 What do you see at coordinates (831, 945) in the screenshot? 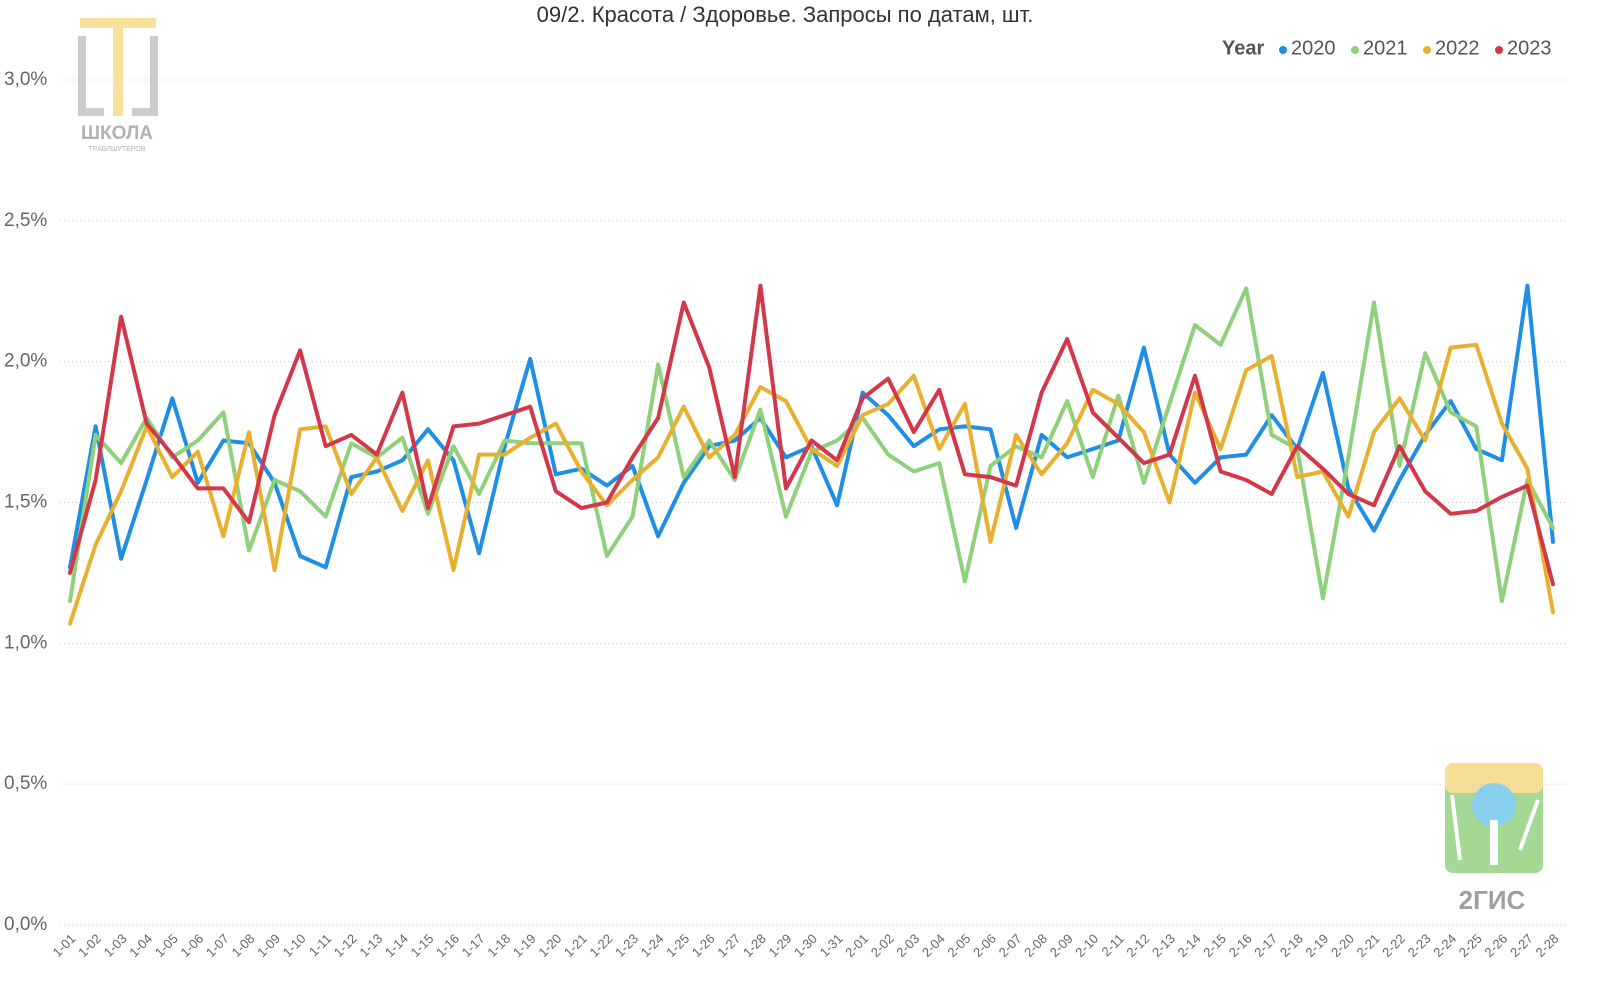
I see `x-tick-label: 1-31` at bounding box center [831, 945].